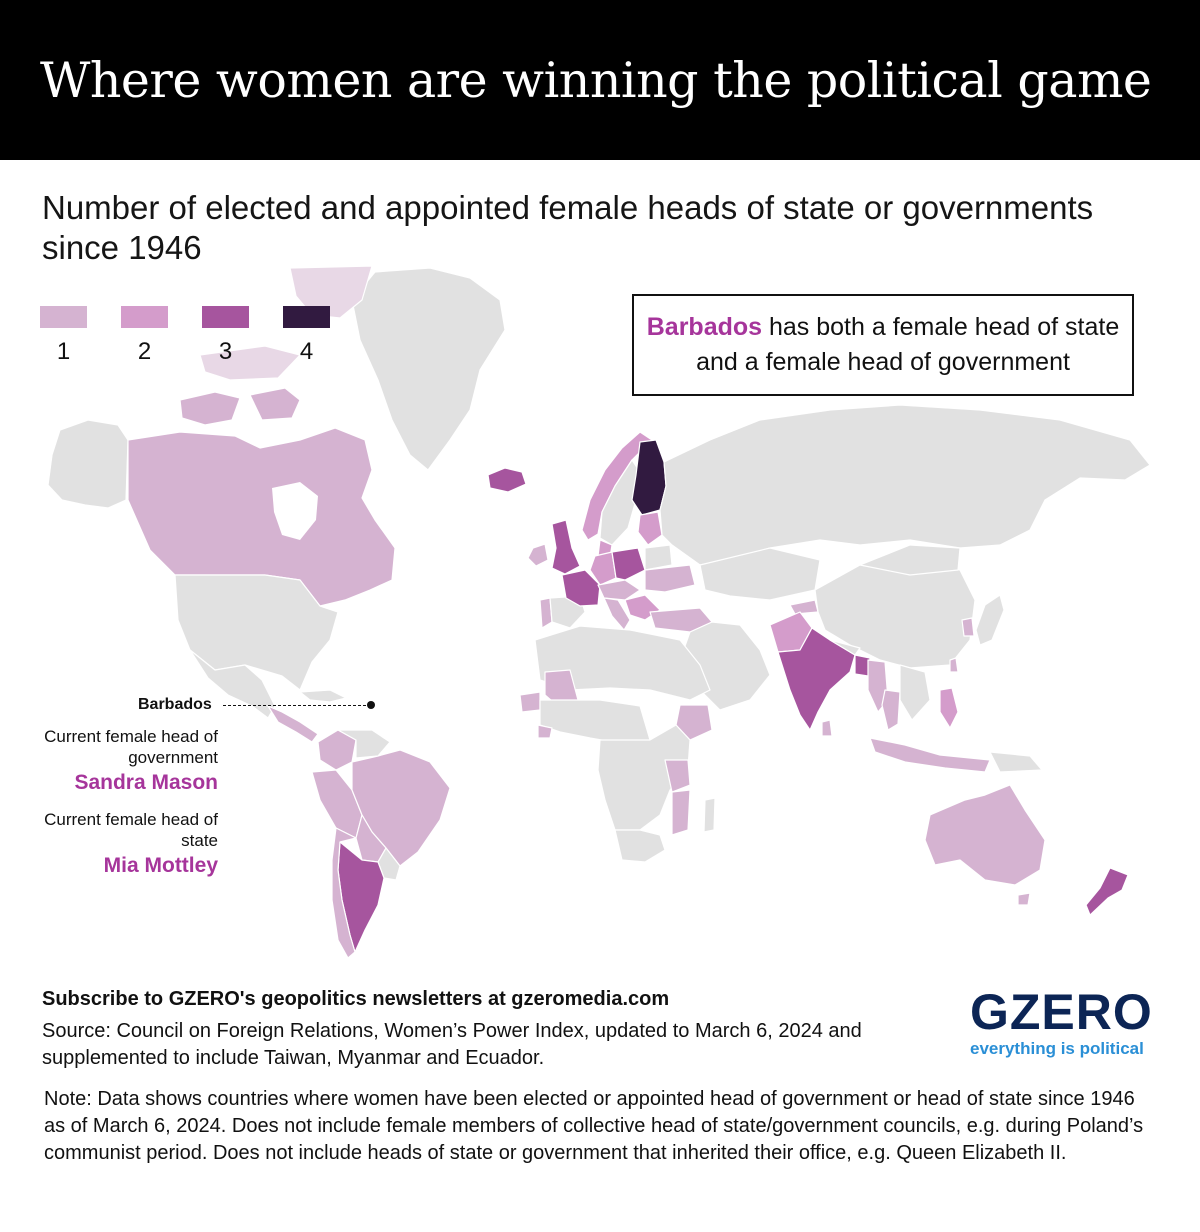 This screenshot has height=1232, width=1200. I want to click on map-japan, so click(990, 620).